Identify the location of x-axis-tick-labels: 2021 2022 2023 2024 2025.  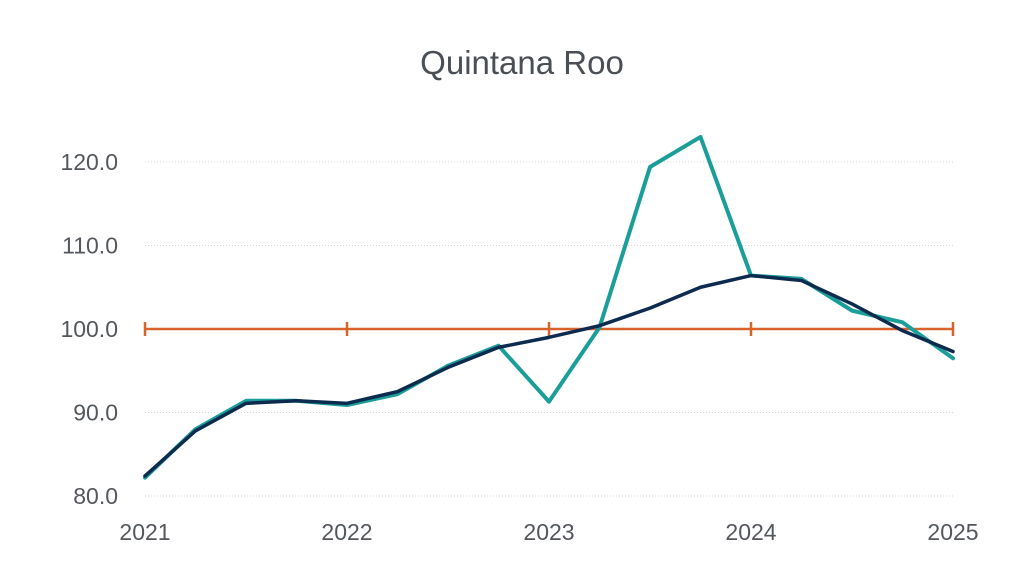
(548, 532).